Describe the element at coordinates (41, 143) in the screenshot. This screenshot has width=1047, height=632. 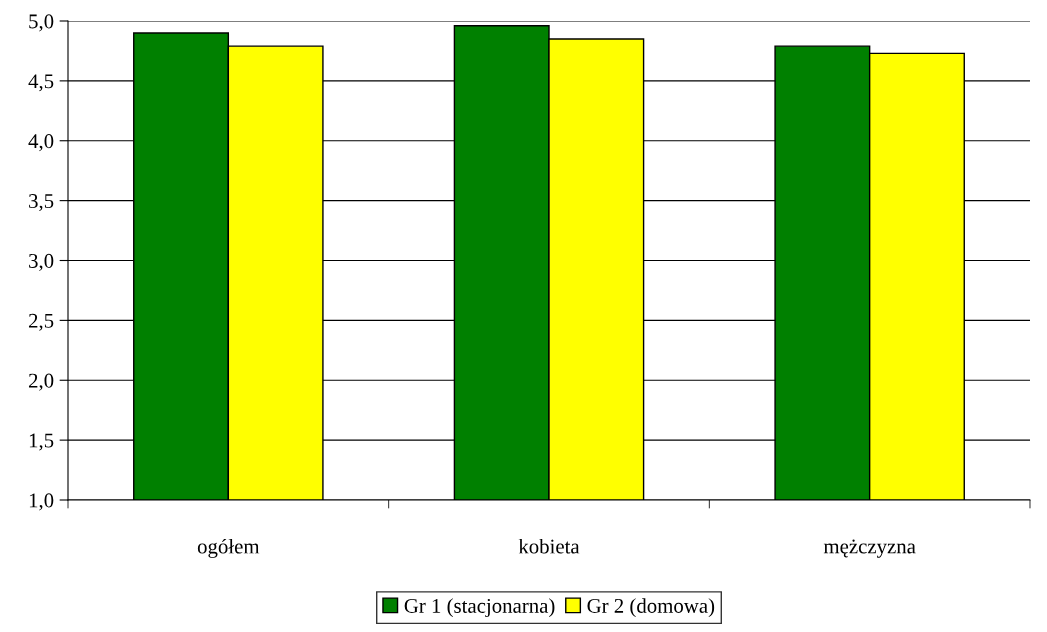
I see `y-tick-label: 4,0` at that location.